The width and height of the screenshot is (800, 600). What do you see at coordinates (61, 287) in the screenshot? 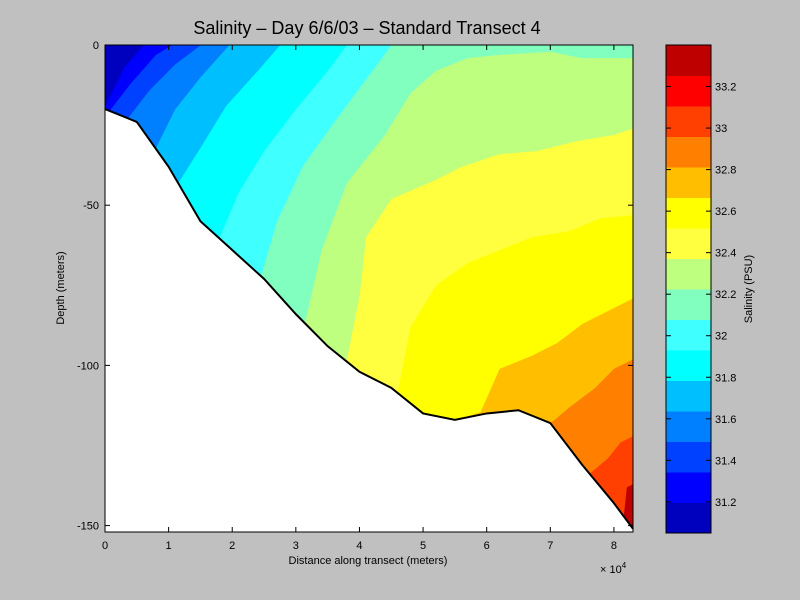
I see `y-axis-label: Depth (meters)` at bounding box center [61, 287].